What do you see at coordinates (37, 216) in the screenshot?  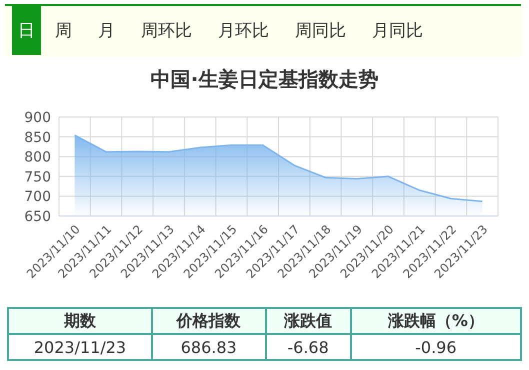 I see `y-tick-label: 650` at bounding box center [37, 216].